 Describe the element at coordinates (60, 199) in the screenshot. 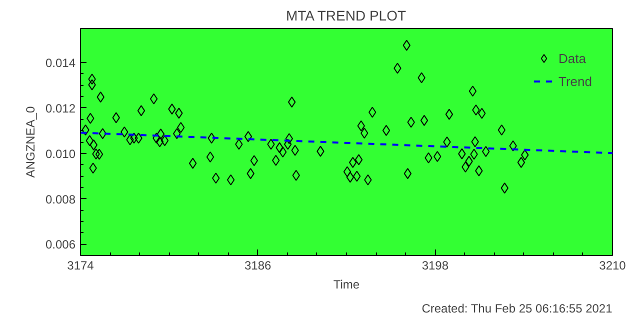

I see `y-tick-label: 0.008` at that location.